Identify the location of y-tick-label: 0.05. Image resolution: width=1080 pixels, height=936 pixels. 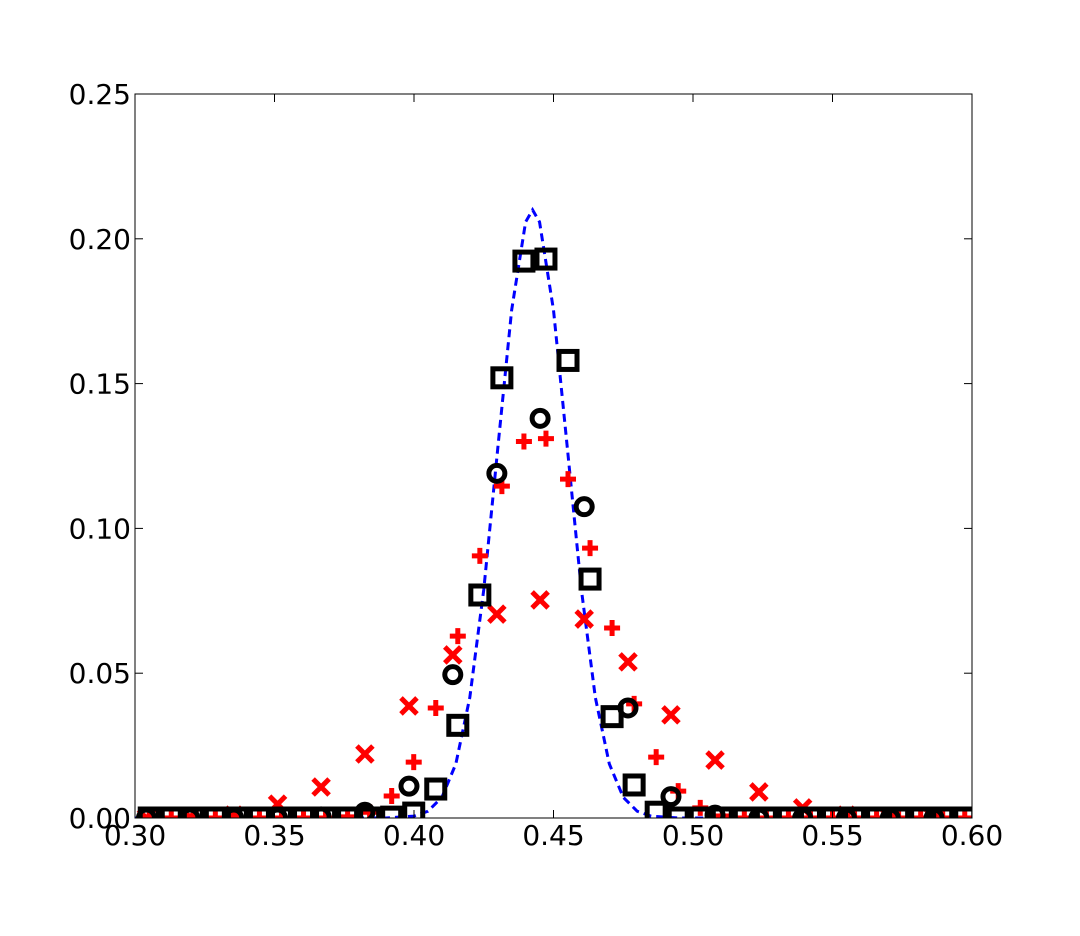
(100, 673).